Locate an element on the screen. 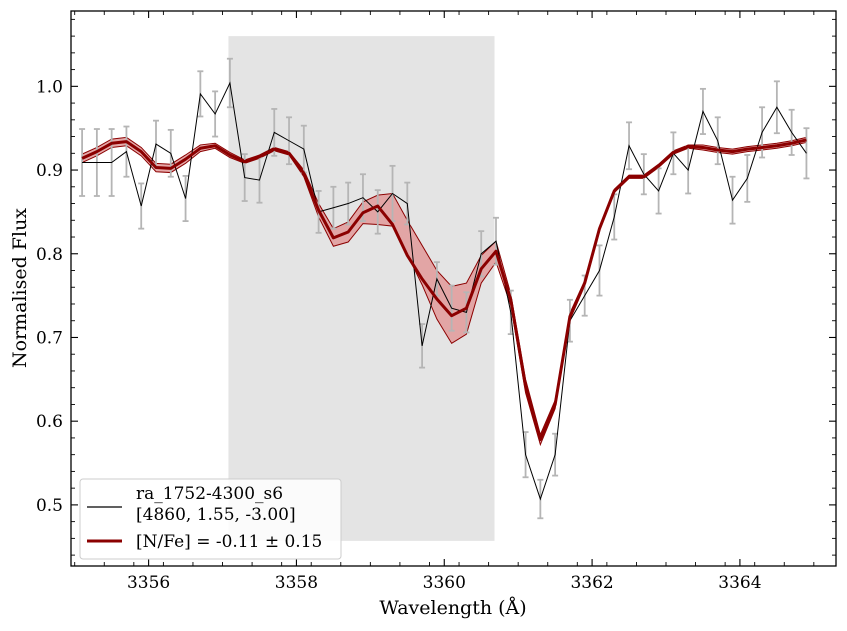 This screenshot has width=847, height=631. y-tick-label: 0.6 is located at coordinates (49, 422).